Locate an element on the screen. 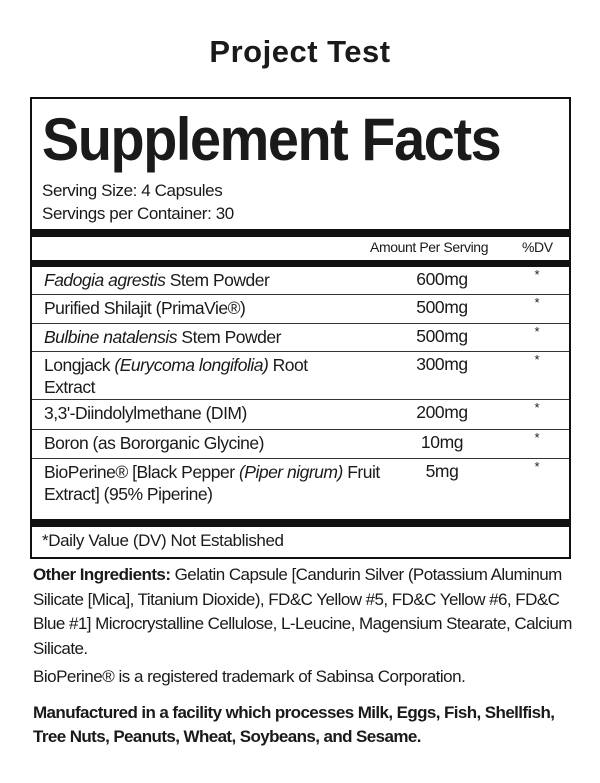 This screenshot has width=600, height=783. ingredient-row: 3,3'-Diindolylmethane (DIM) 200mg * is located at coordinates (300, 415).